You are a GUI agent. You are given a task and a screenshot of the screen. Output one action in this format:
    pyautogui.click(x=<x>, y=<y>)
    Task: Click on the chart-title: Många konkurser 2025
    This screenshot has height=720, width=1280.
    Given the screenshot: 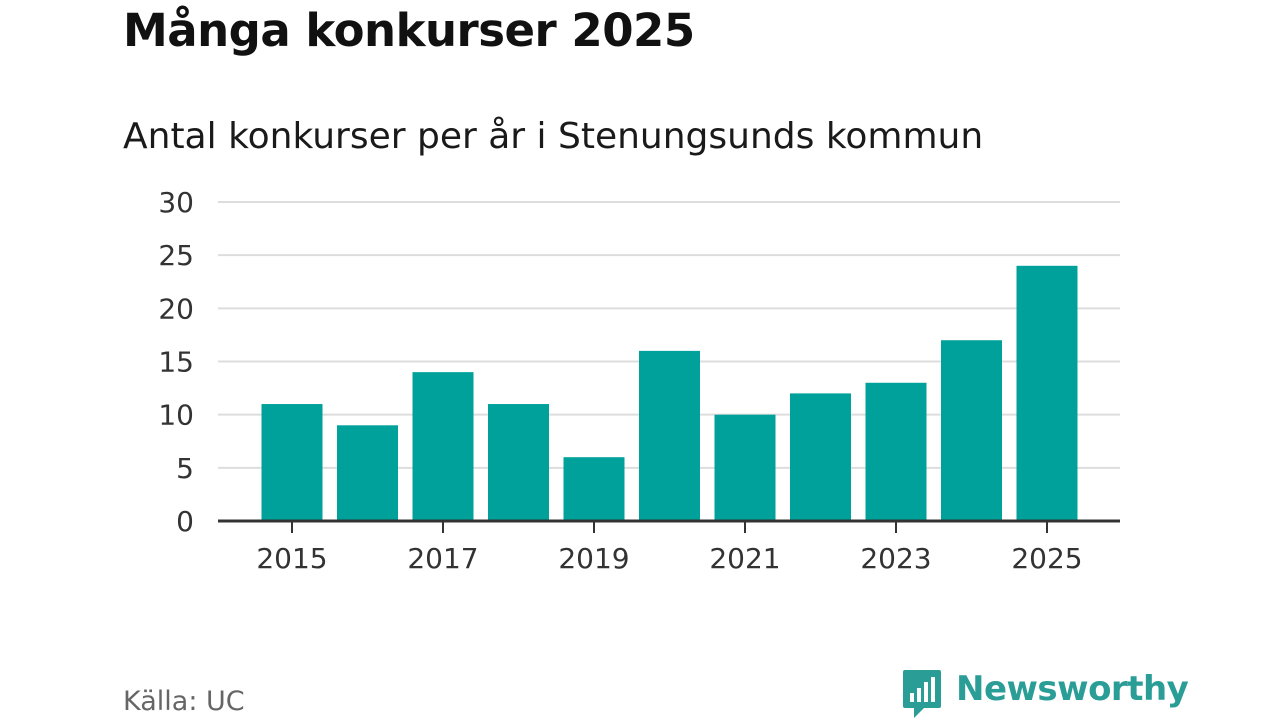 What is the action you would take?
    pyautogui.click(x=409, y=30)
    